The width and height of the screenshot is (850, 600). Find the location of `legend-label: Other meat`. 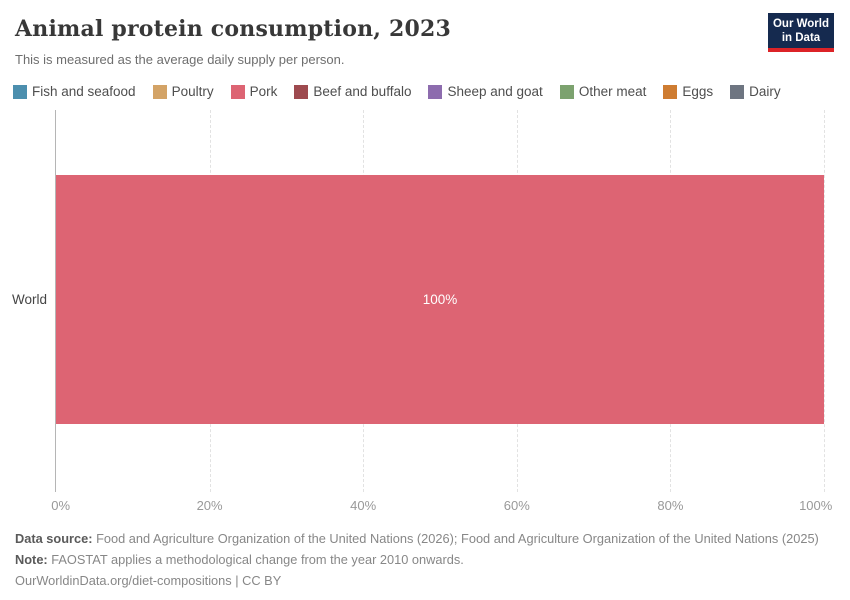

legend-label: Other meat is located at coordinates (612, 91).